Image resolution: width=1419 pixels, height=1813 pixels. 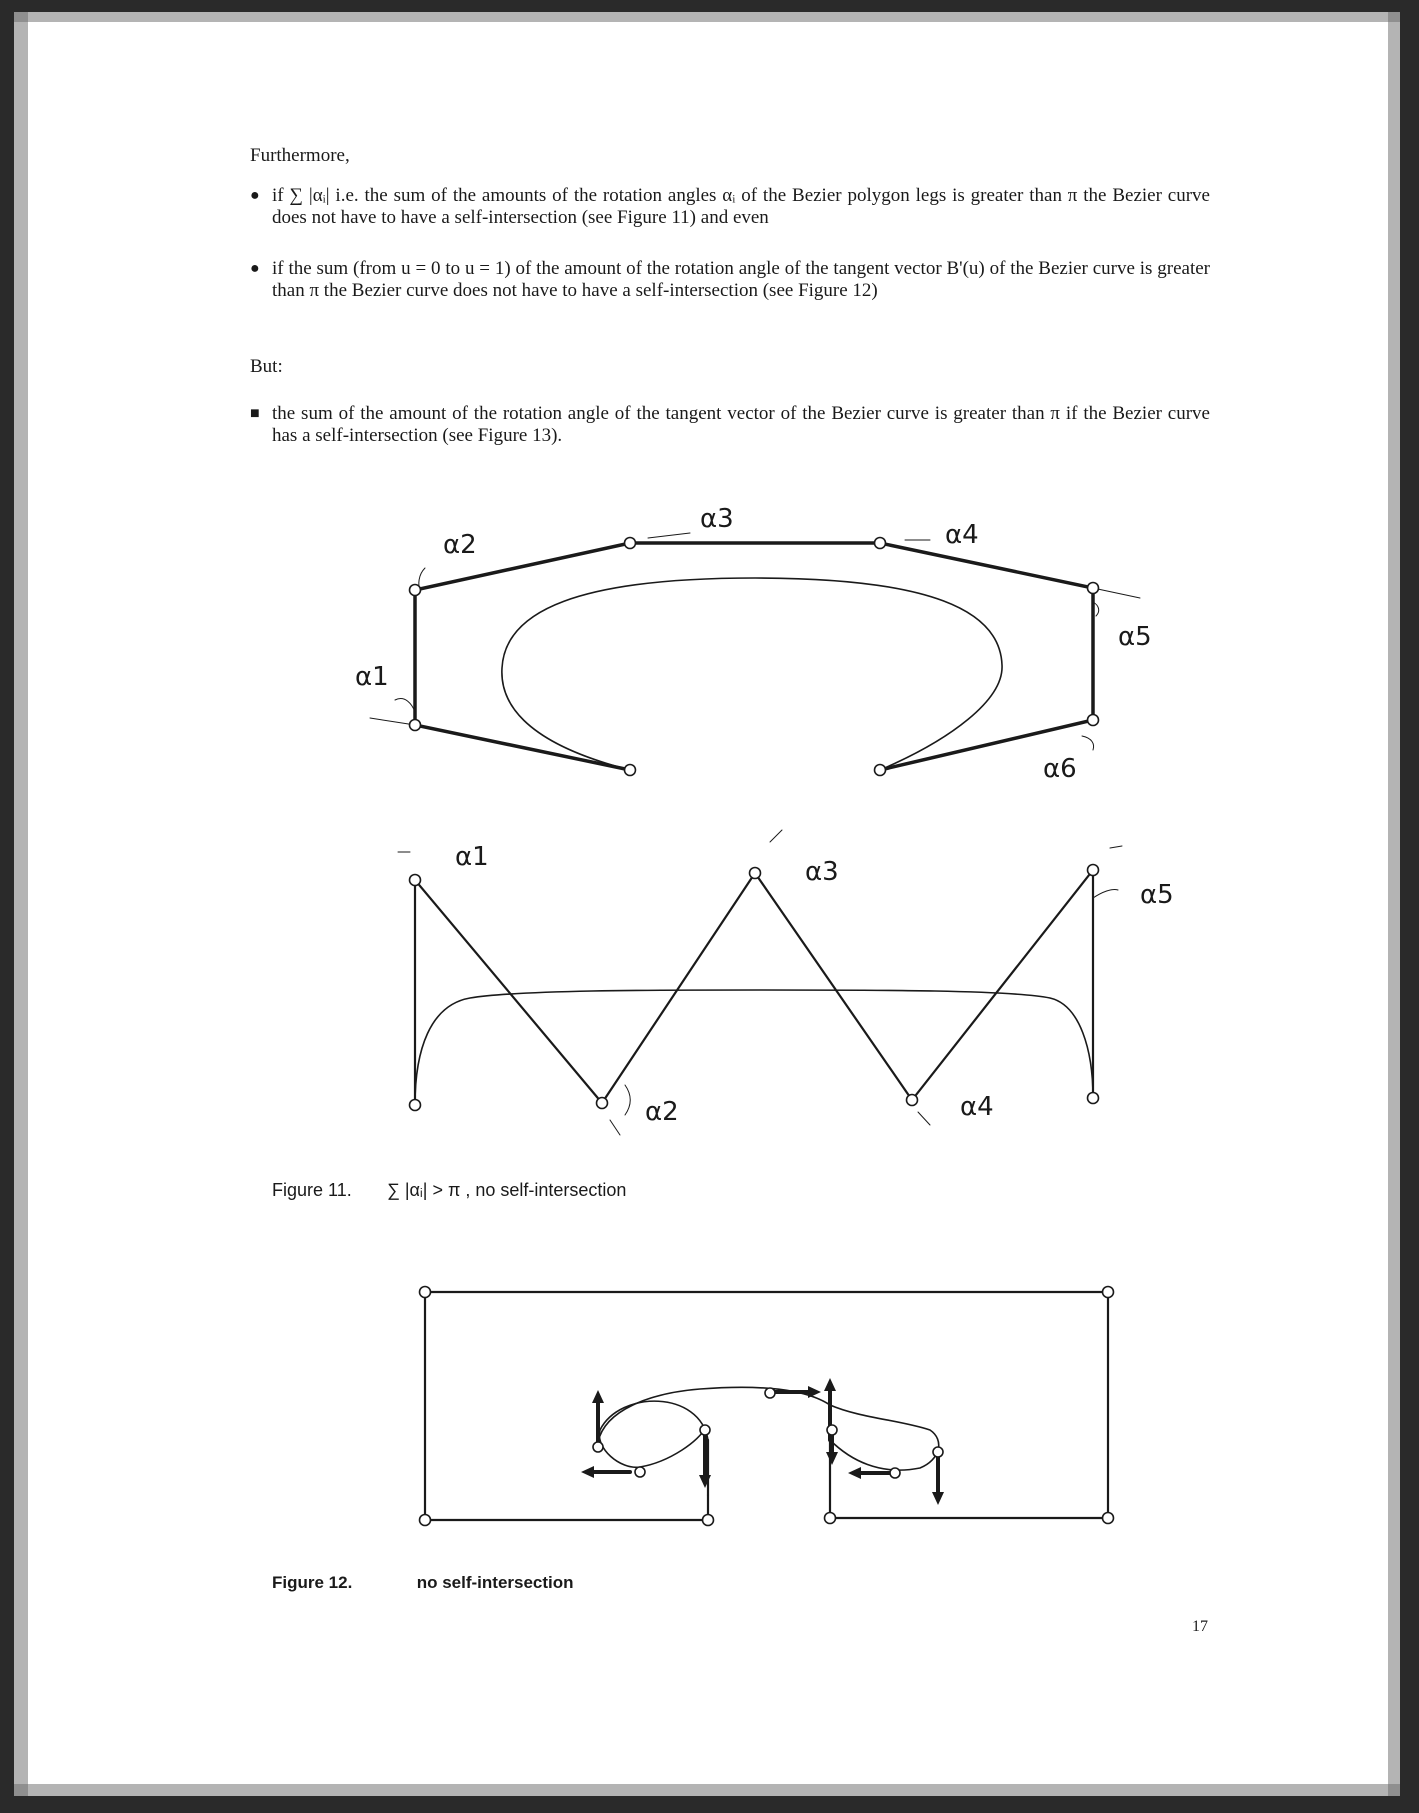 I want to click on figure12-points, so click(x=766, y=1406).